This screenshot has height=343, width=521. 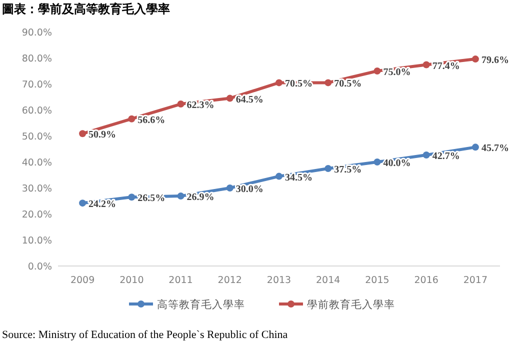 I want to click on data-label: 26.9%, so click(x=200, y=198).